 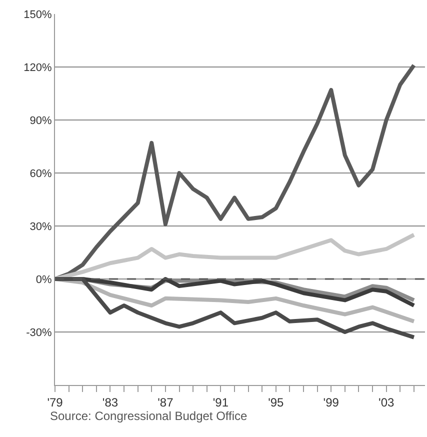 What do you see at coordinates (39, 332) in the screenshot?
I see `y-tick-label: -30%` at bounding box center [39, 332].